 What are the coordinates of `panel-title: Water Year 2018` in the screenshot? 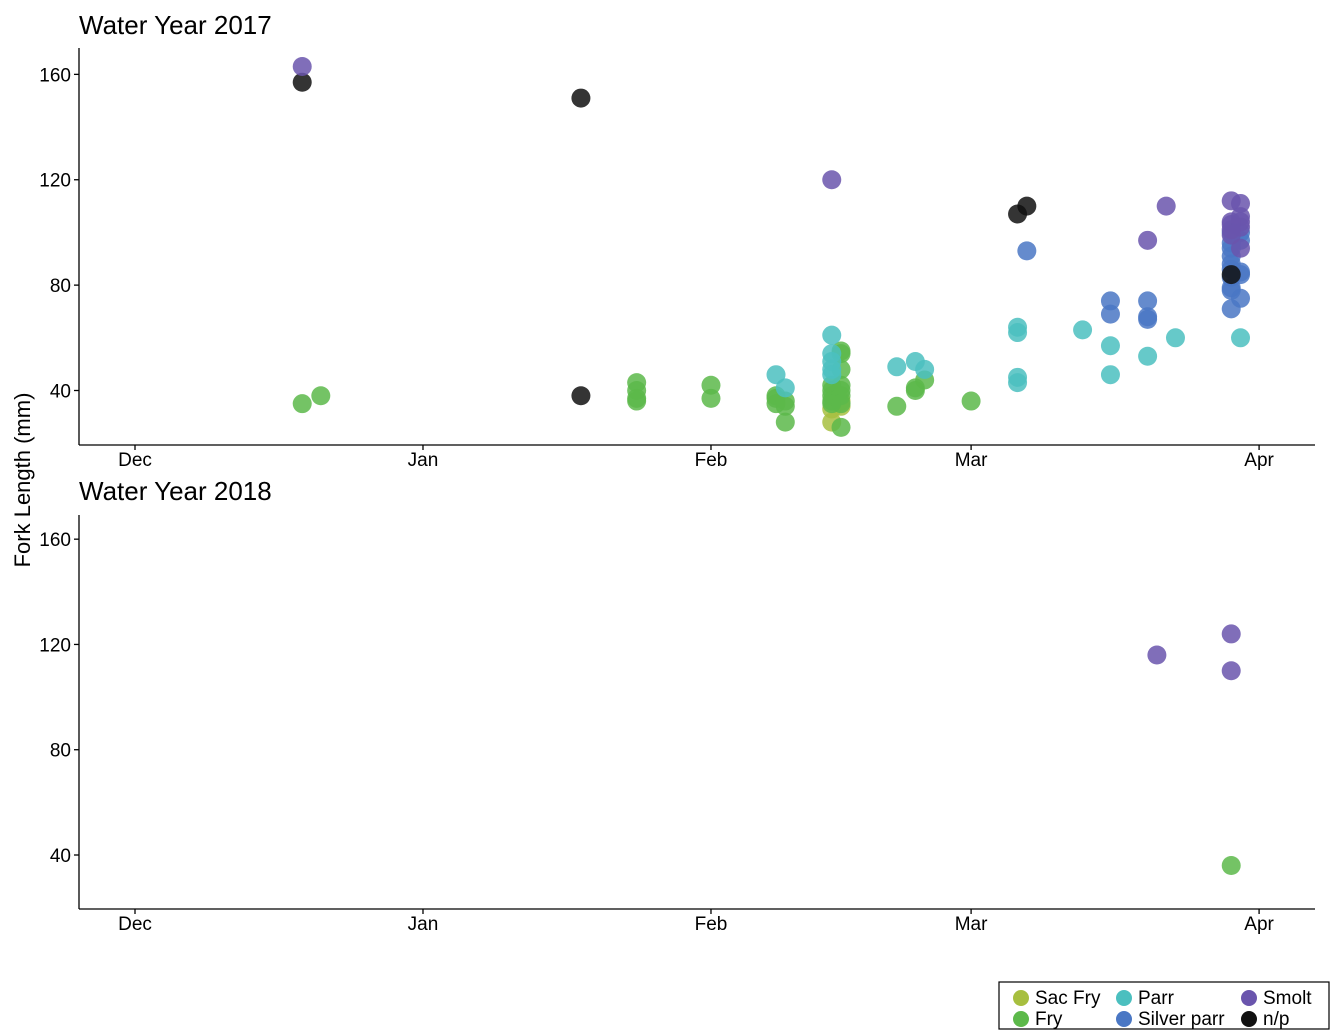 It's located at (175, 491).